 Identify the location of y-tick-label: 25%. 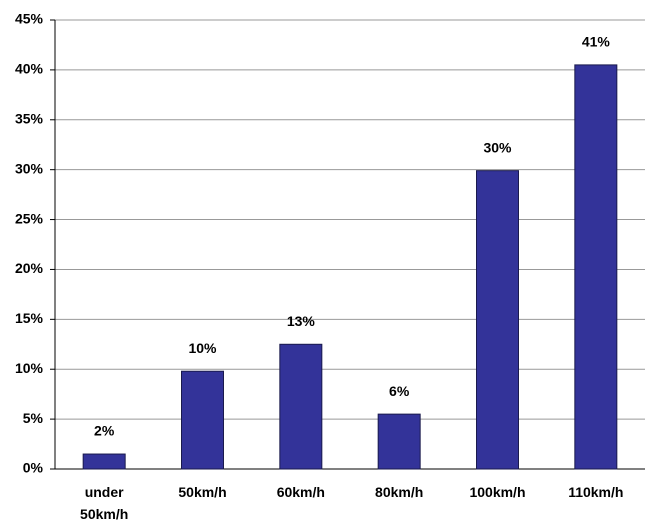
(29, 218).